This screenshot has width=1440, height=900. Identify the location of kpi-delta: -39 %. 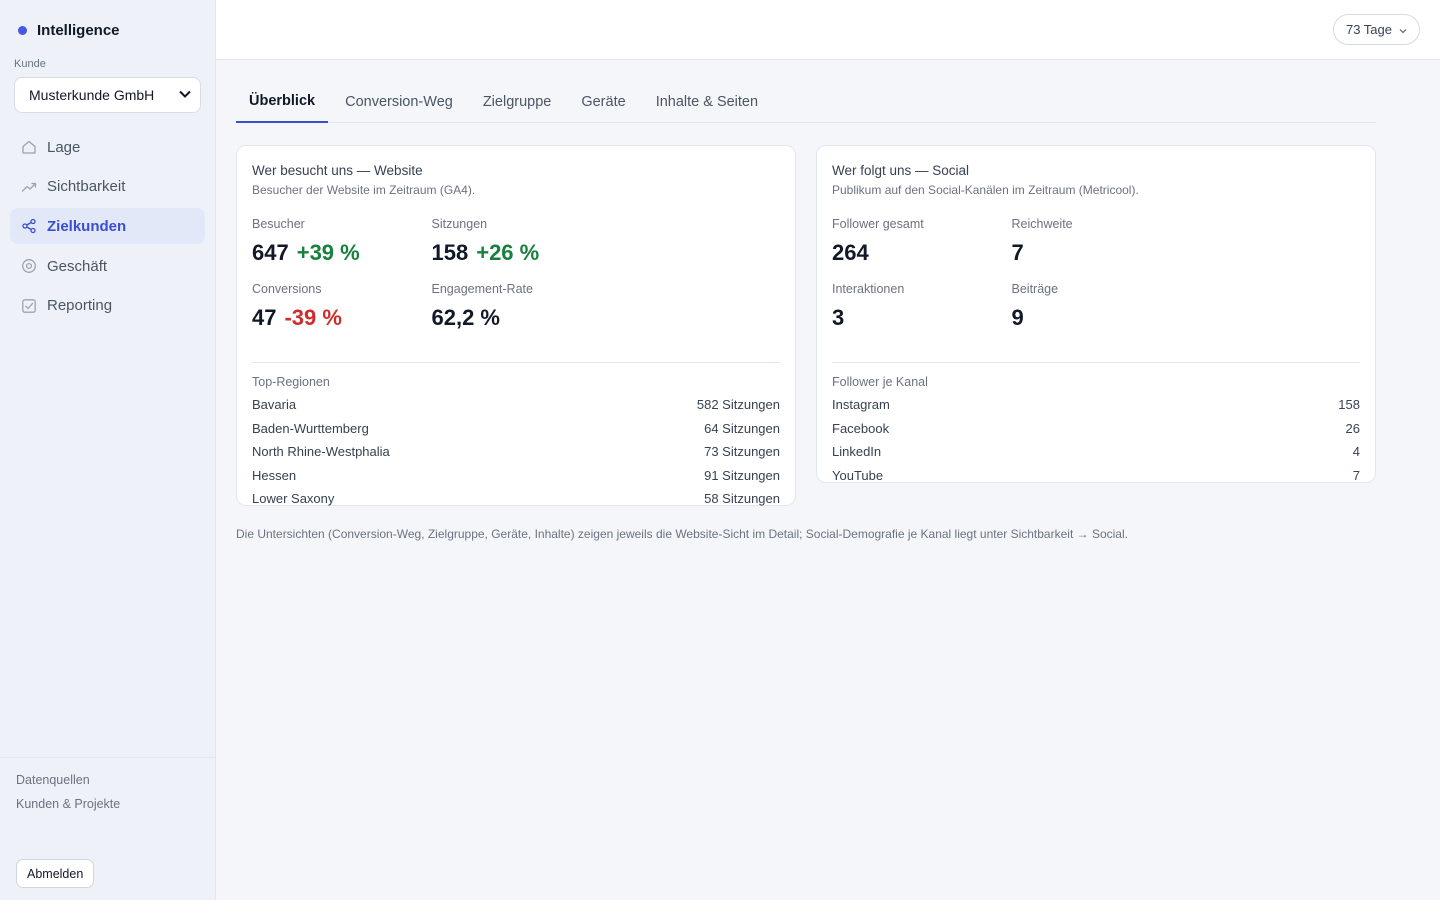
(313, 317).